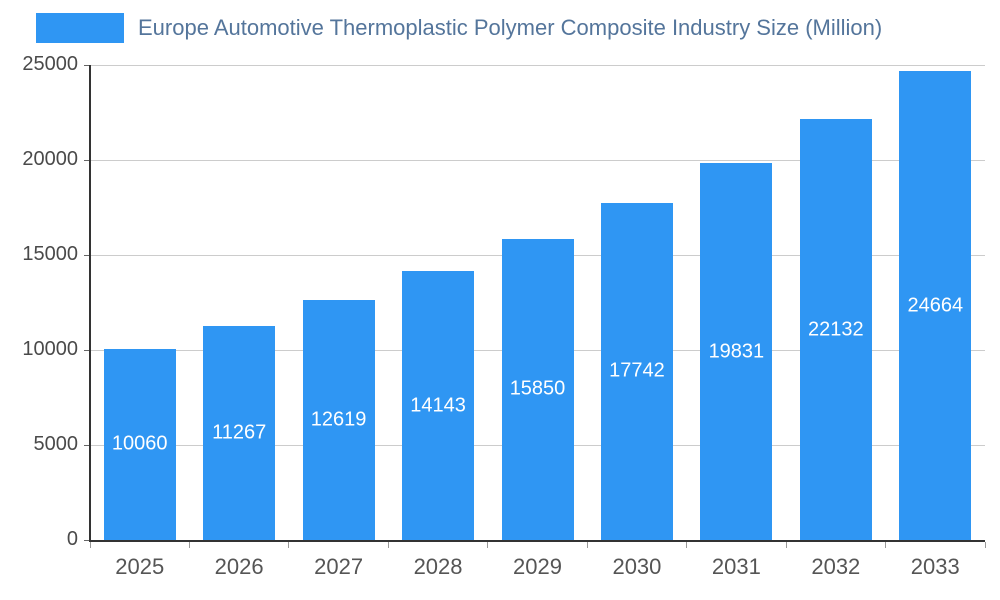 The image size is (1000, 600). Describe the element at coordinates (836, 566) in the screenshot. I see `x-axis-label-2032: 2032` at that location.